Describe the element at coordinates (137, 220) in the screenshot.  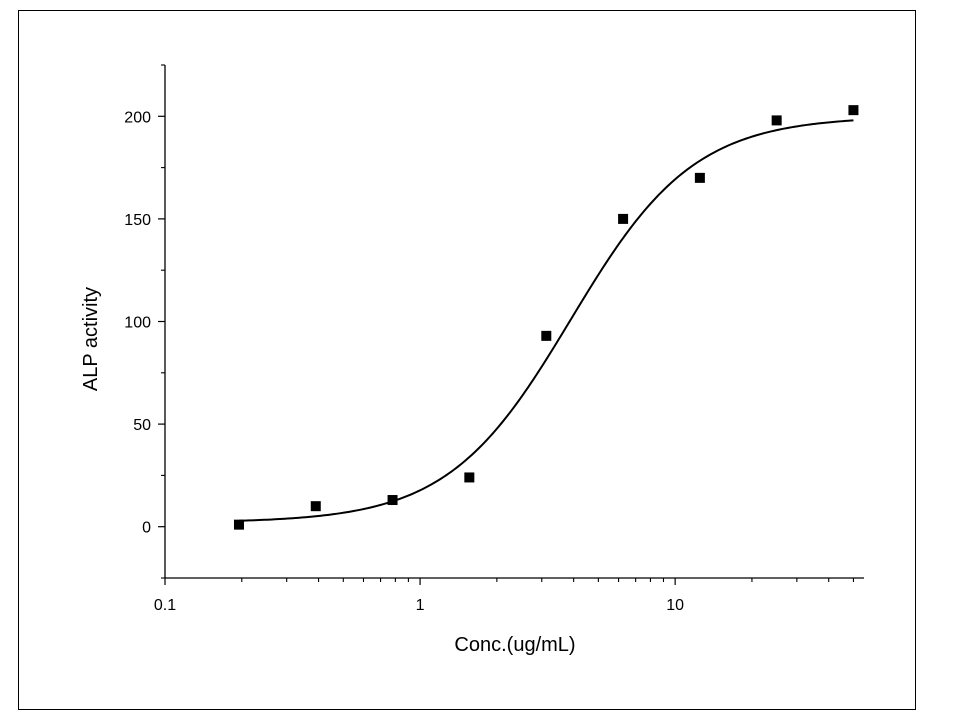
I see `y-tick-label: 150` at that location.